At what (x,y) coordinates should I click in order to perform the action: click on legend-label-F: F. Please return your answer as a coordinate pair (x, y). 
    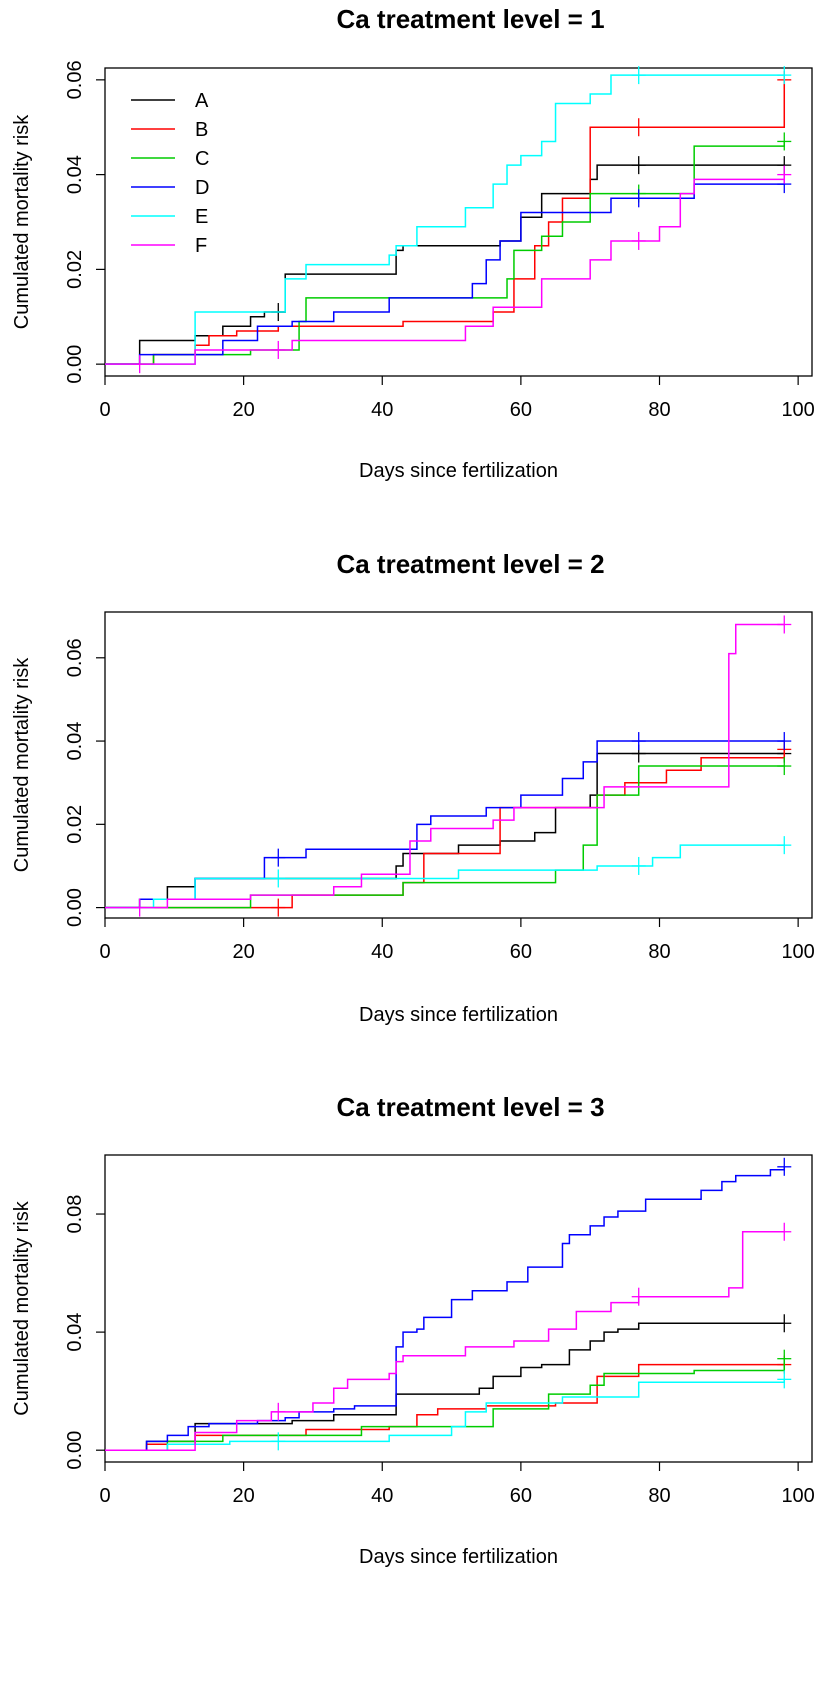
    Looking at the image, I should click on (201, 246).